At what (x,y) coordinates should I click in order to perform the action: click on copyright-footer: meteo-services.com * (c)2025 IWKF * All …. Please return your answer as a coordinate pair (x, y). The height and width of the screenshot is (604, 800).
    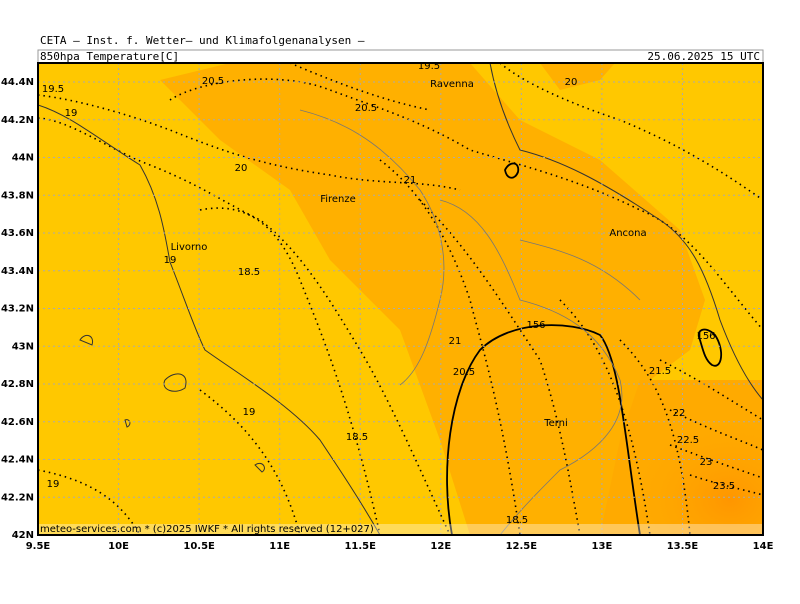
    Looking at the image, I should click on (207, 529).